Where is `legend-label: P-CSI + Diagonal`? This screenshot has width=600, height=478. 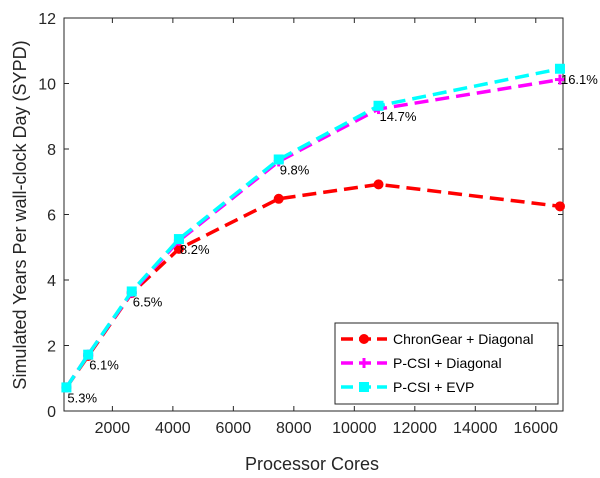 legend-label: P-CSI + Diagonal is located at coordinates (447, 363).